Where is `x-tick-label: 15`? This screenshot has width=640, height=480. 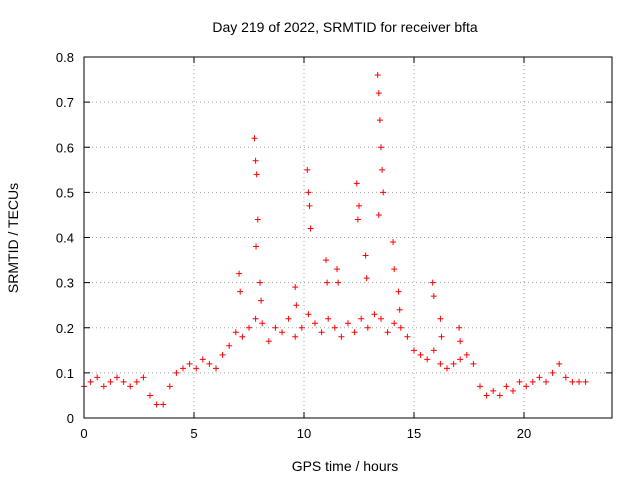 x-tick-label: 15 is located at coordinates (414, 433).